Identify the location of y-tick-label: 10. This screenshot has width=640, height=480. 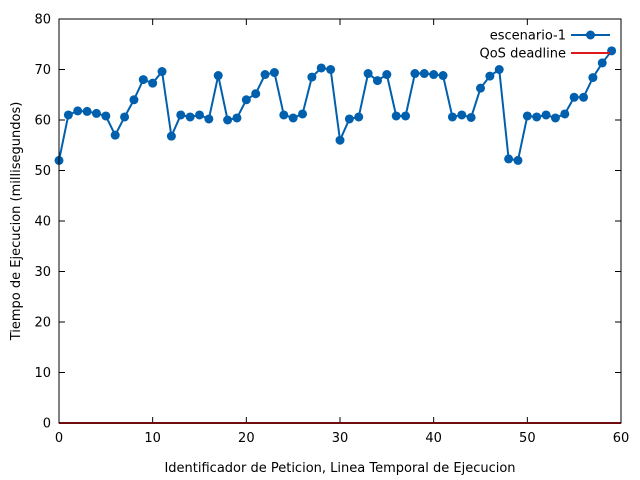
(42, 373).